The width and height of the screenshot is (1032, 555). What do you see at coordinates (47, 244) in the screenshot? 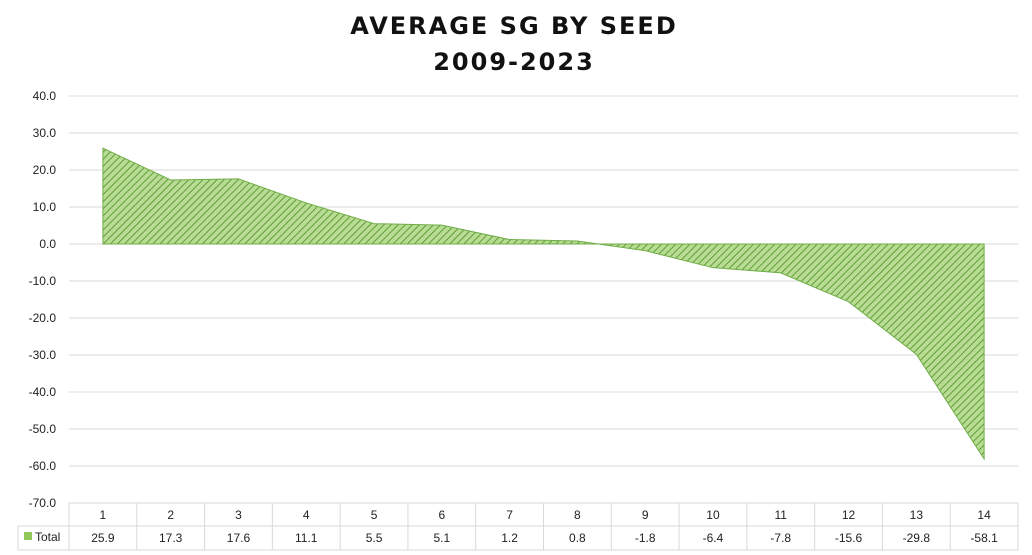
I see `y-tick-label: 0.0` at bounding box center [47, 244].